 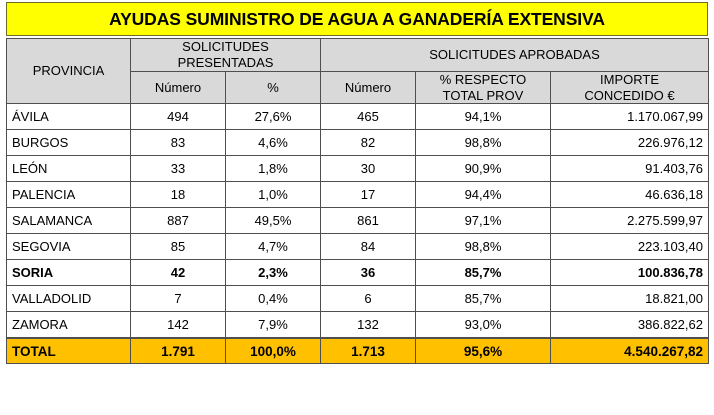 I want to click on total-importe-concedido: 4.540.267,82, so click(x=629, y=350).